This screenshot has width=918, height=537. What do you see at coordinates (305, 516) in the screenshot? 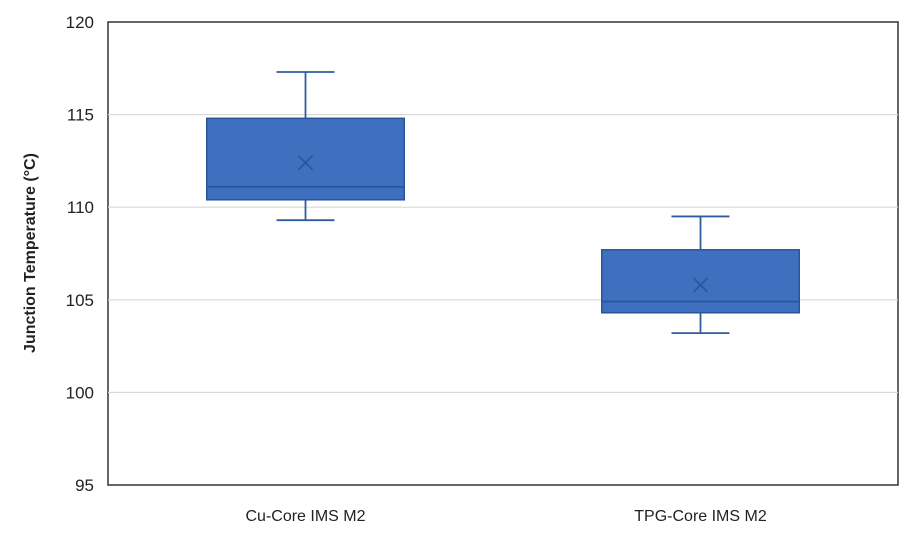
I see `x-category-label: Cu-Core IMS M2` at bounding box center [305, 516].